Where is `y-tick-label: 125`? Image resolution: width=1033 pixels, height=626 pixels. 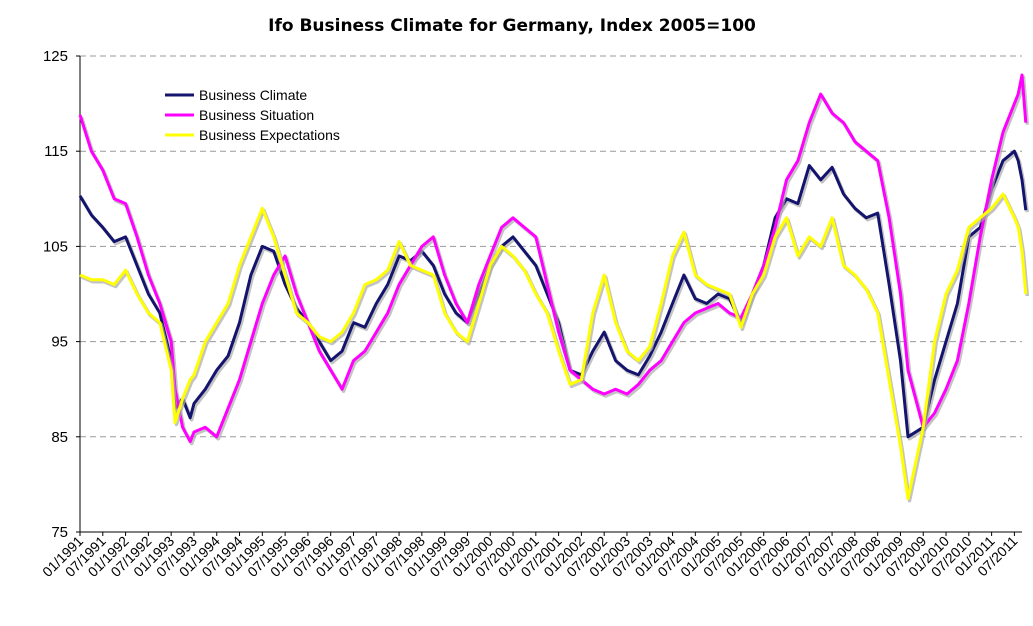 y-tick-label: 125 is located at coordinates (55, 56).